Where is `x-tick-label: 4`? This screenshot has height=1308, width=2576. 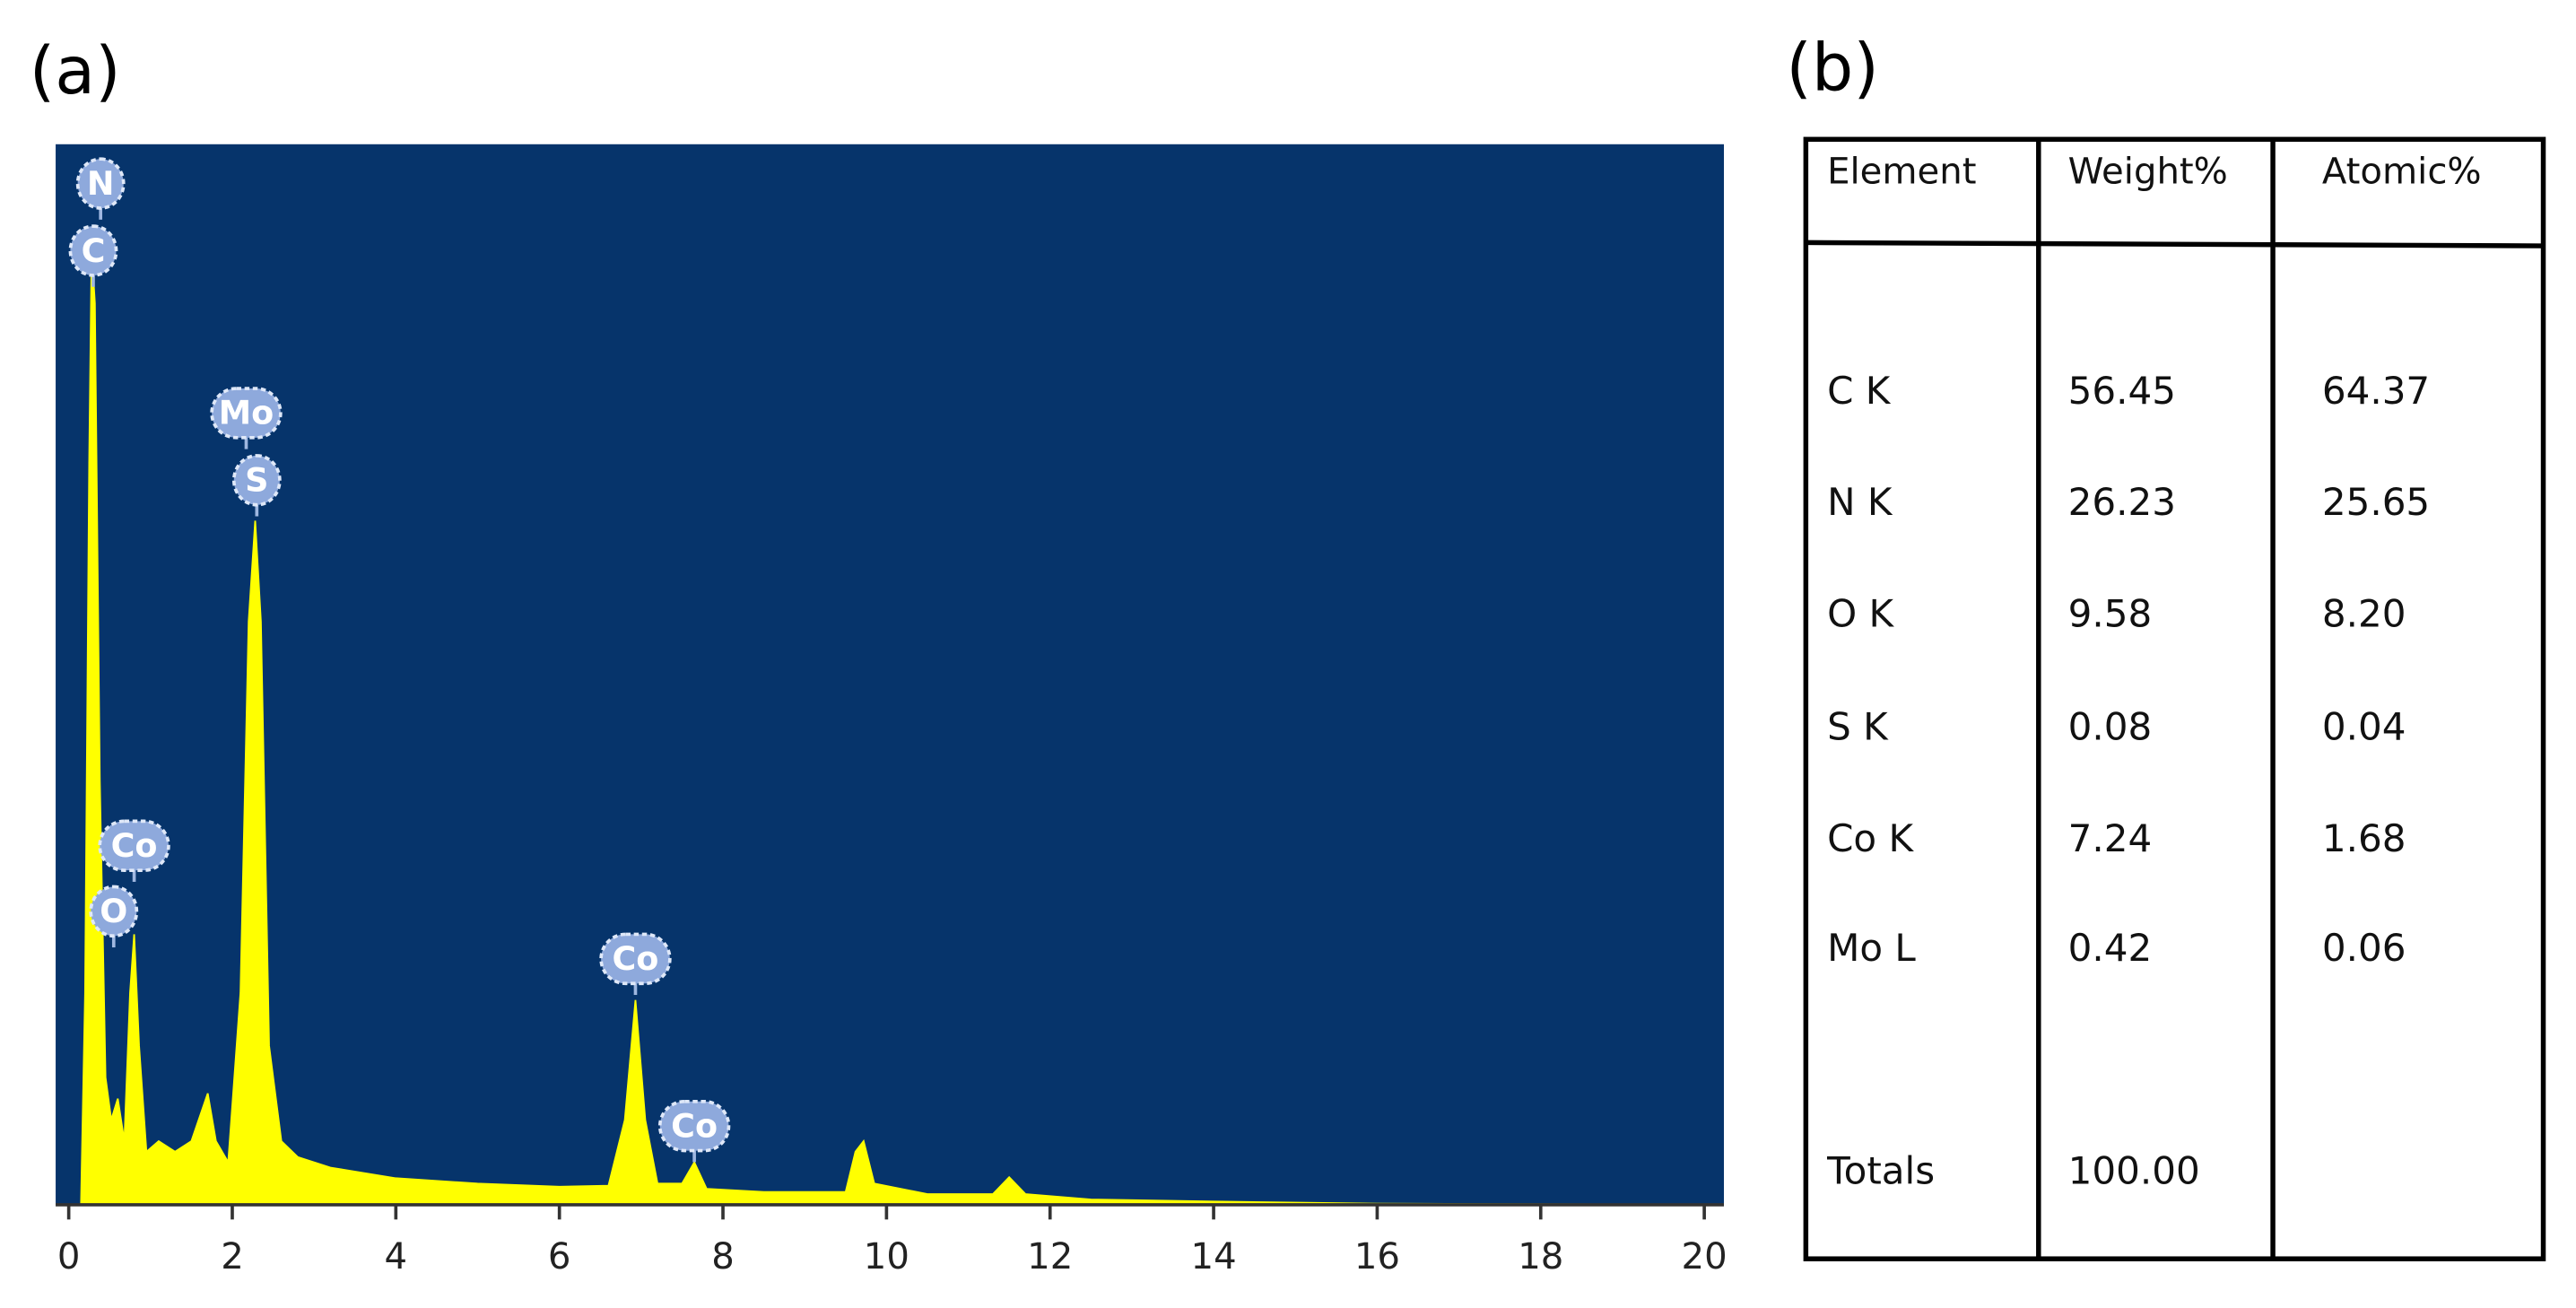 x-tick-label: 4 is located at coordinates (396, 1257).